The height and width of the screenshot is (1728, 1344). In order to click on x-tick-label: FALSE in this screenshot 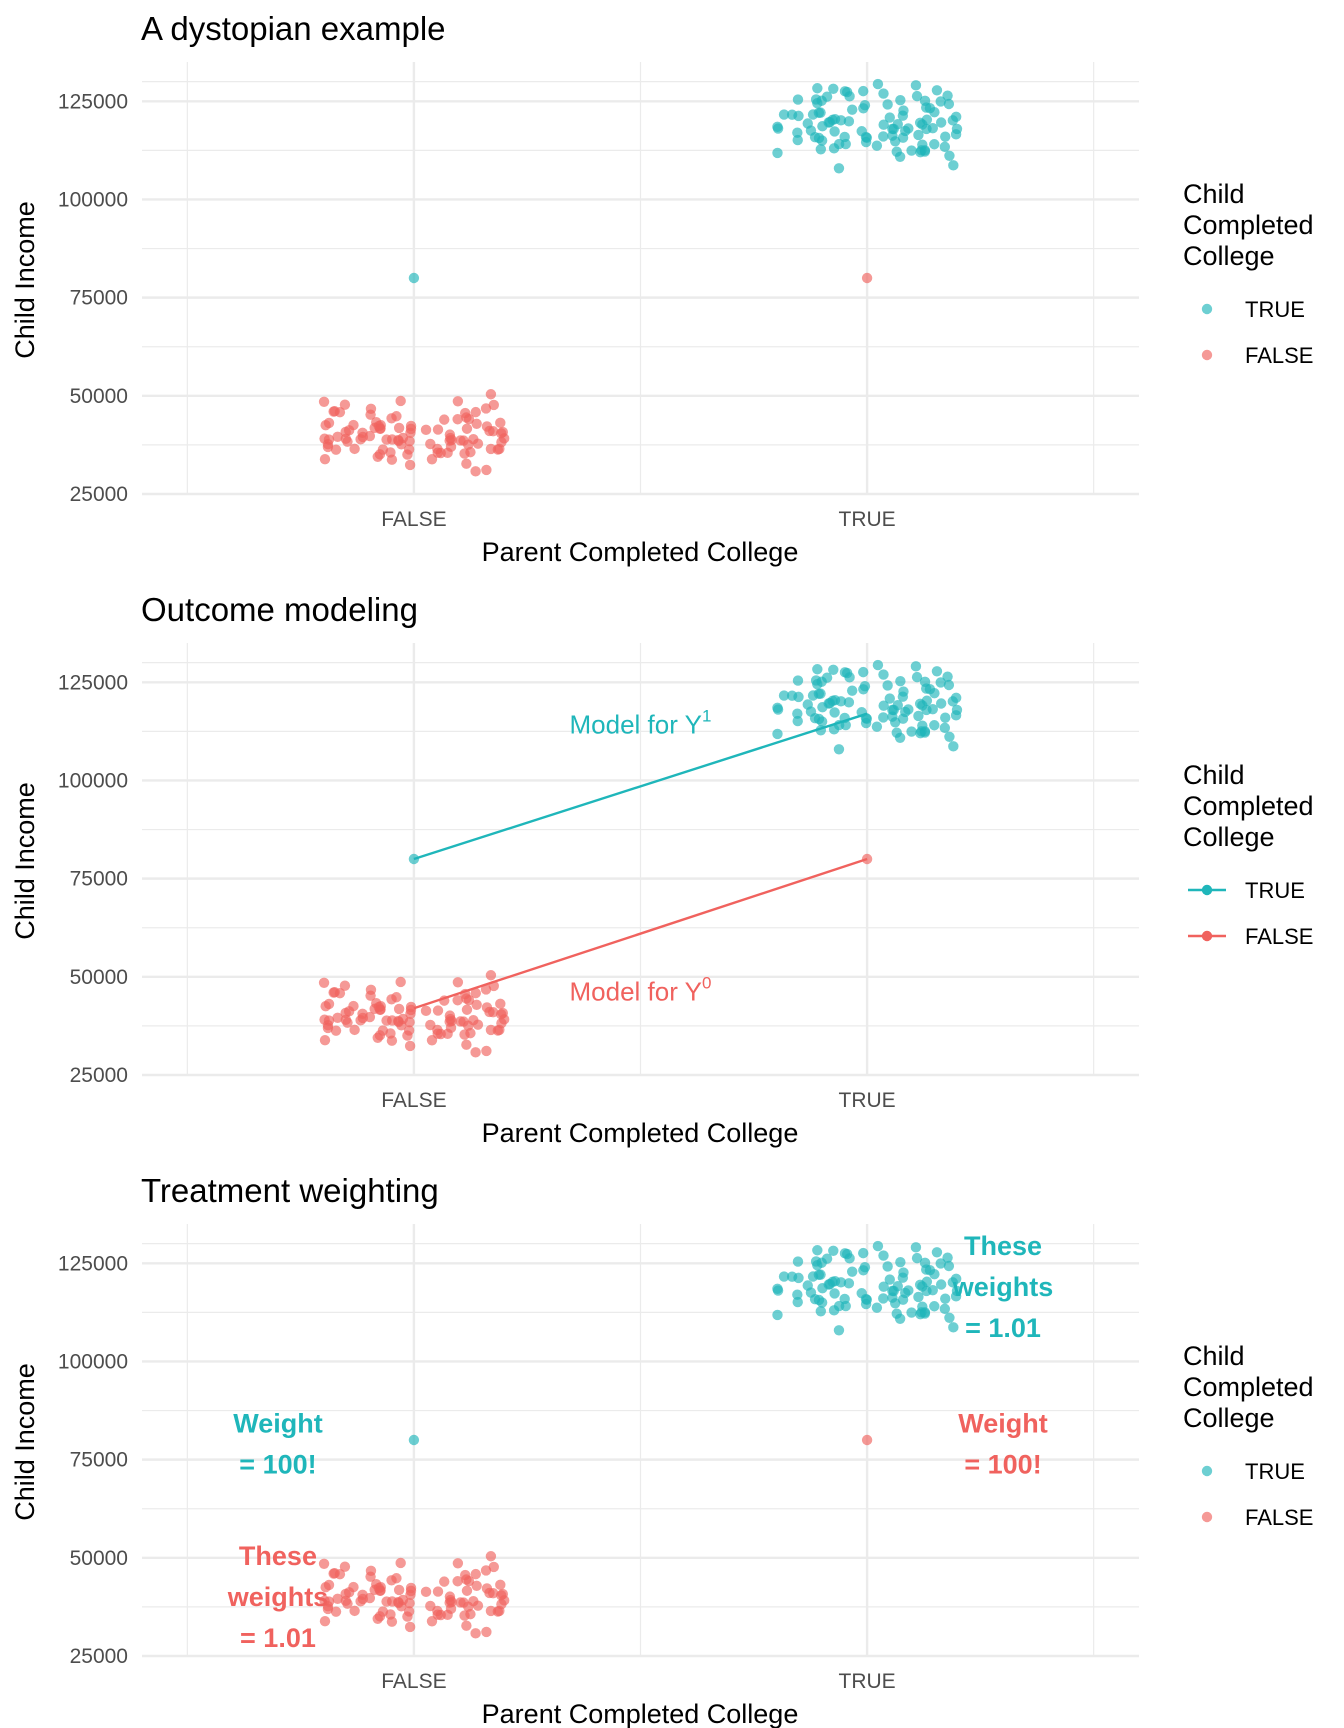, I will do `click(413, 1681)`.